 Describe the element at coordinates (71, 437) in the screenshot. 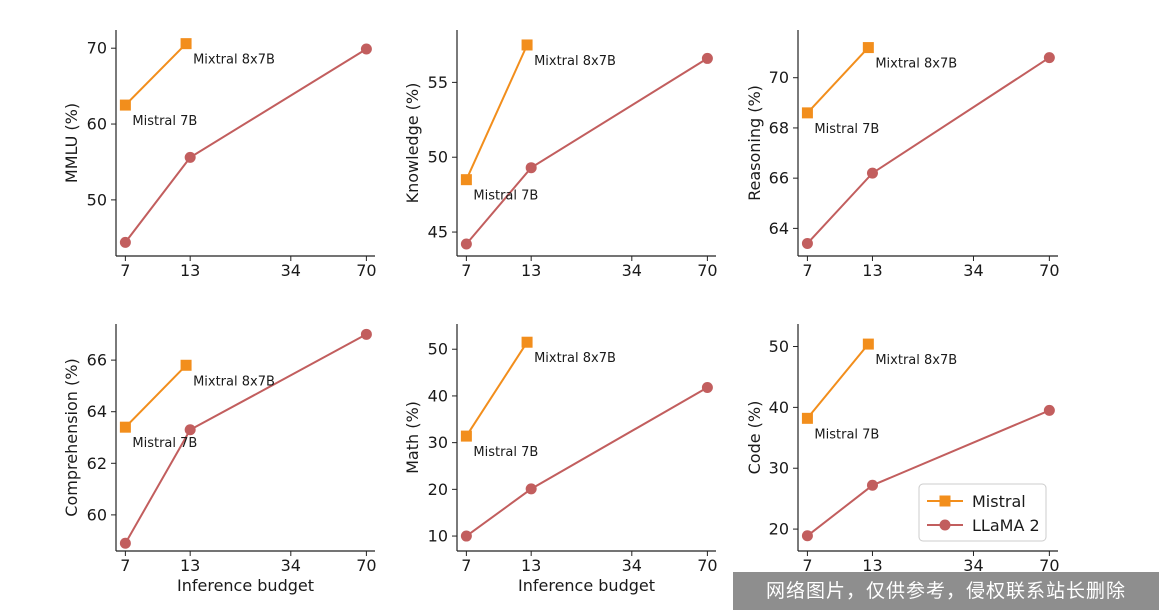

I see `y-axis-label: Comprehension (%)` at that location.